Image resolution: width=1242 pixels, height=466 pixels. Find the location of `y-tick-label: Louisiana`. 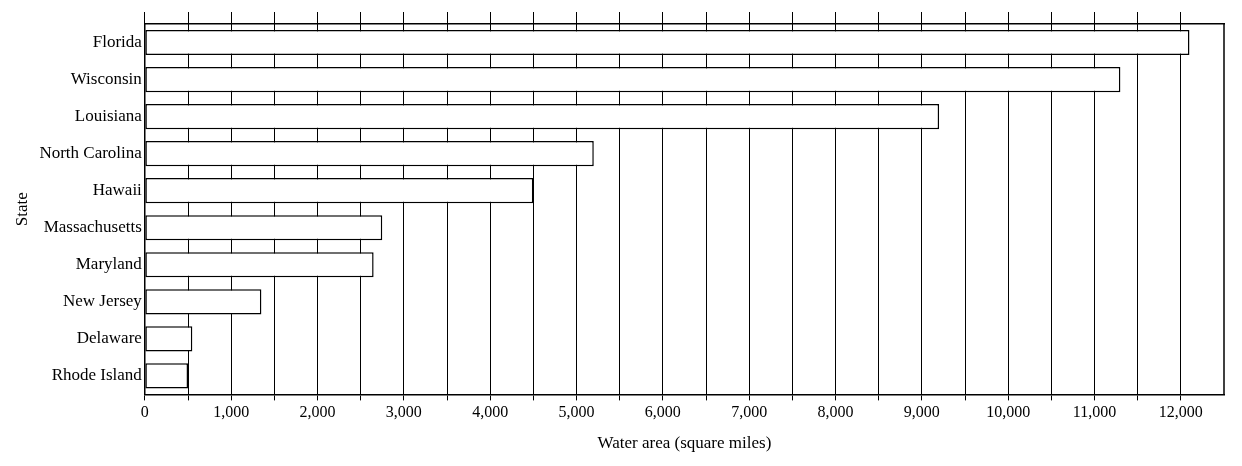

y-tick-label: Louisiana is located at coordinates (108, 116).